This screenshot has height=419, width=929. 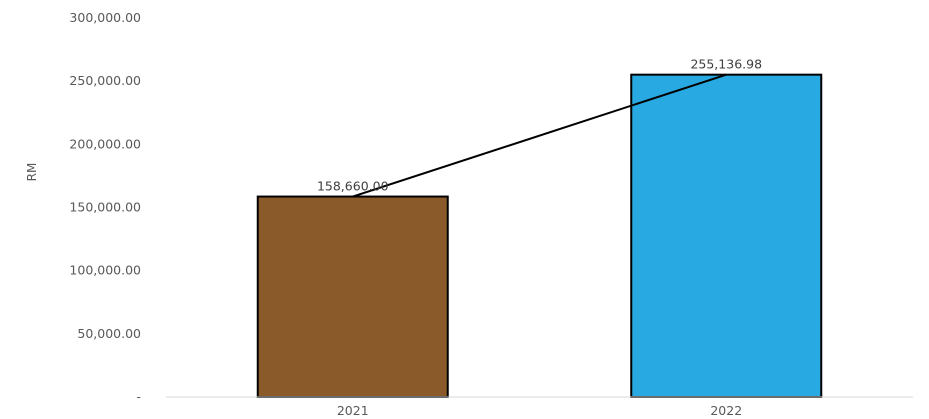 What do you see at coordinates (109, 333) in the screenshot?
I see `y-tick-label: 50,000.00` at bounding box center [109, 333].